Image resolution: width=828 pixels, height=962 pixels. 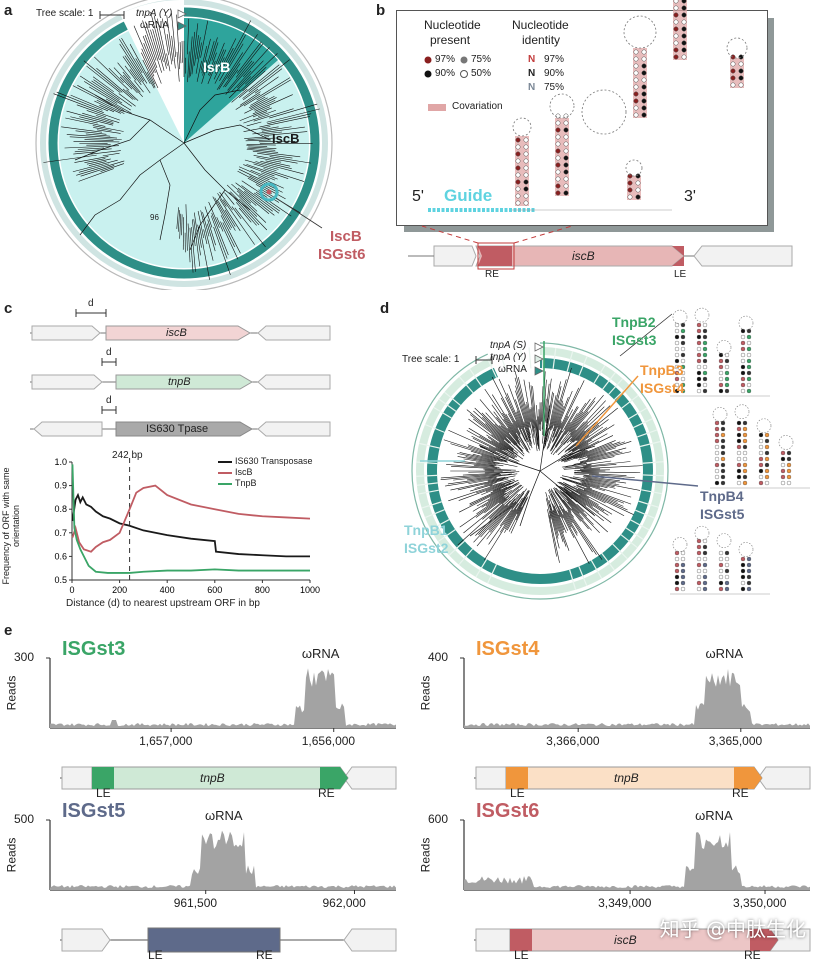 I want to click on coord-tick-1: 961,500, so click(x=195, y=903).